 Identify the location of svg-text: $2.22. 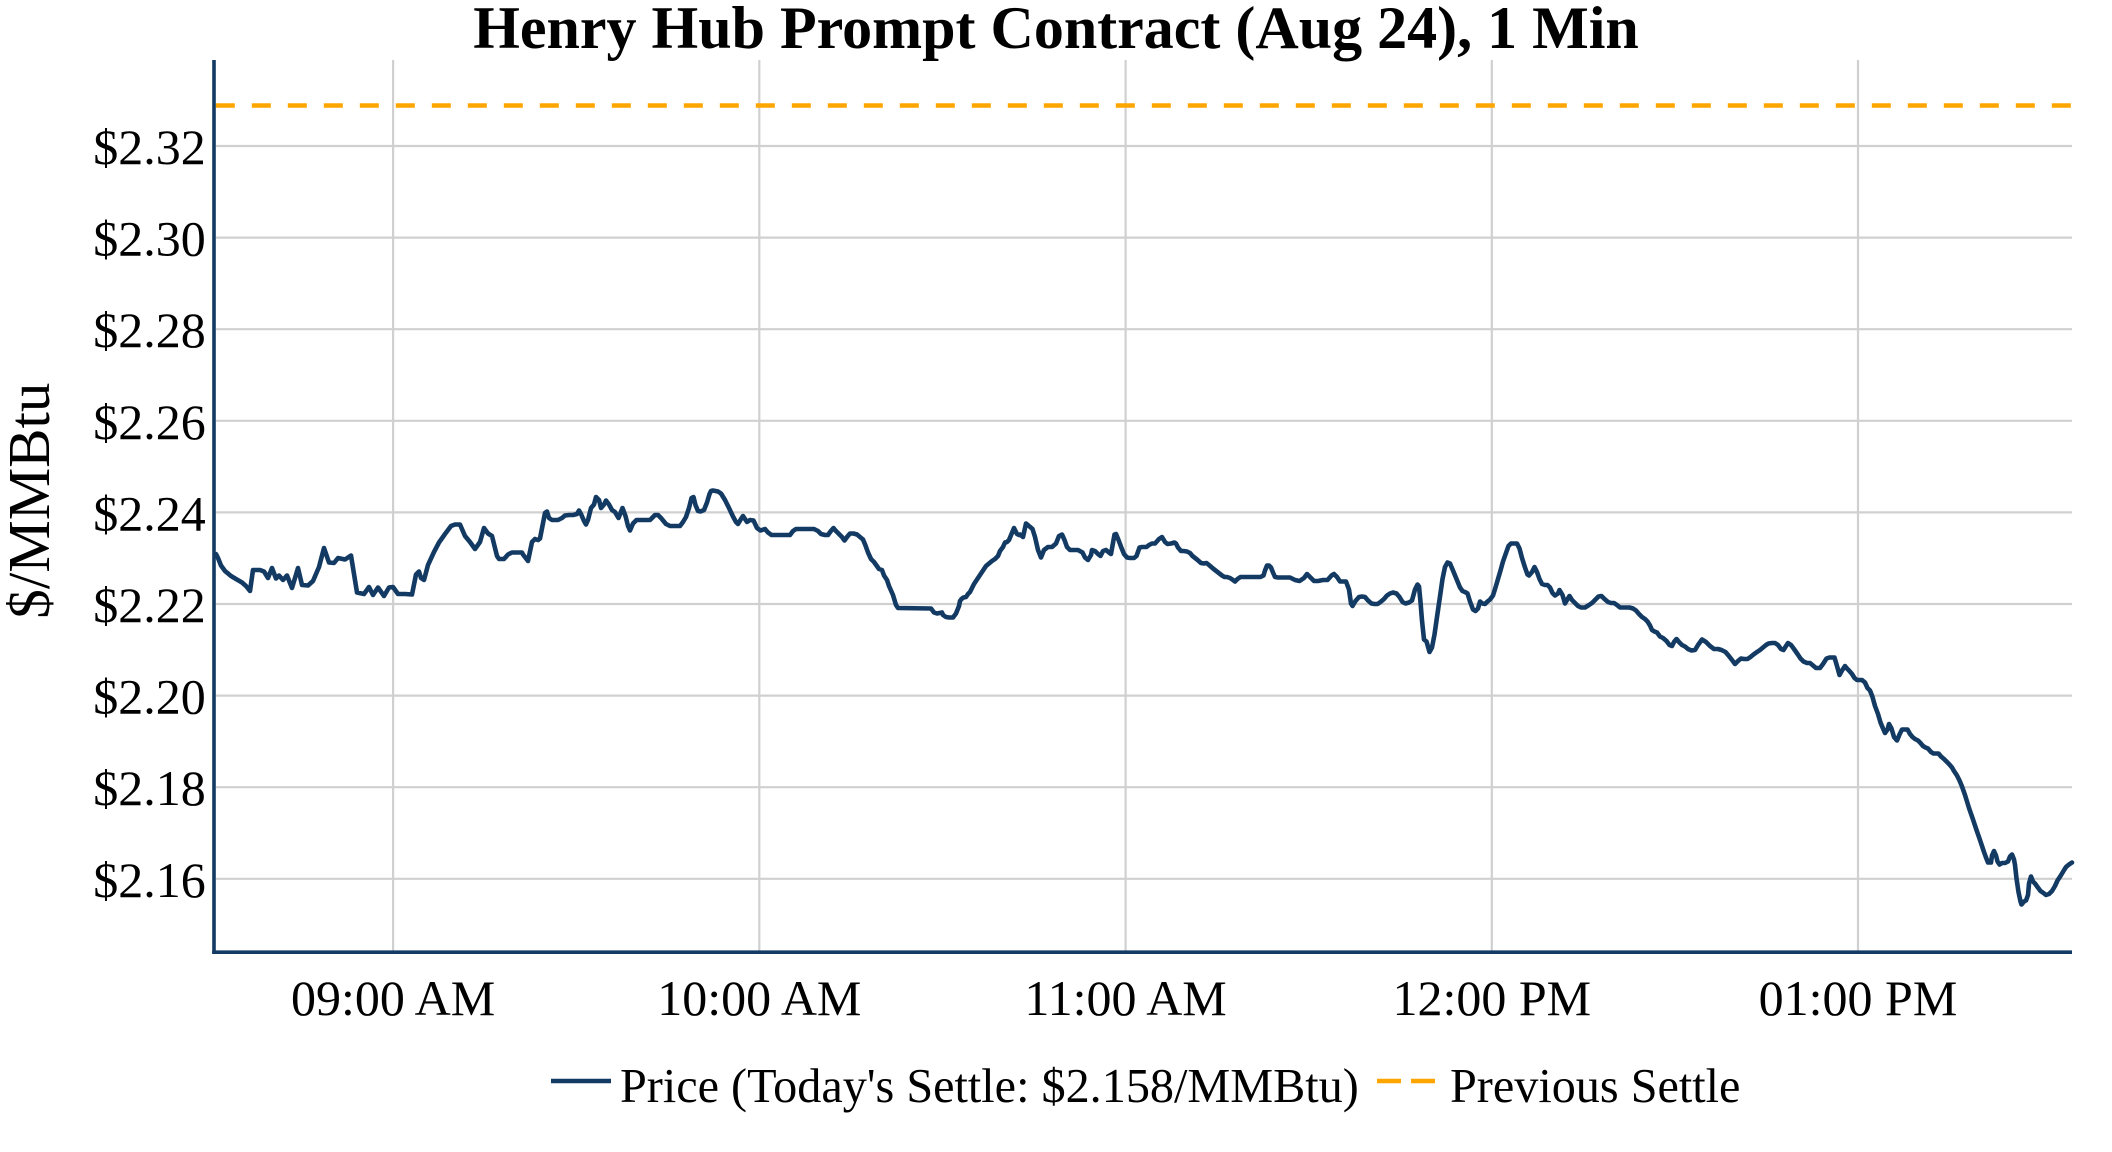
(149, 605).